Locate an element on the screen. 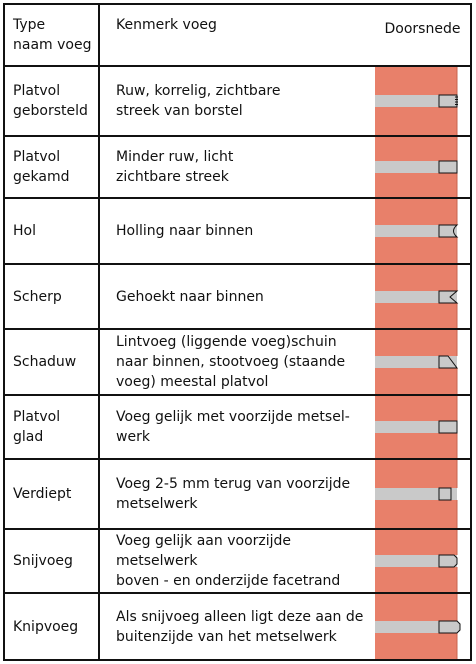  type-cell: Platvol geborsteld is located at coordinates (52, 101).